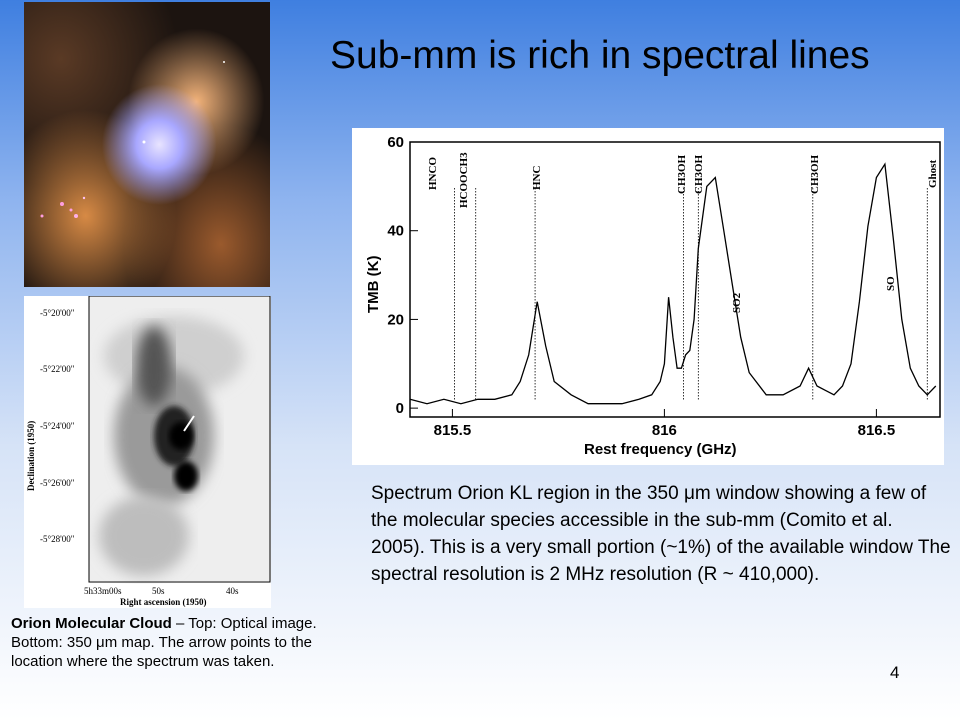 Image resolution: width=960 pixels, height=720 pixels. What do you see at coordinates (699, 174) in the screenshot?
I see `label-ch3oh-2: CH3OH` at bounding box center [699, 174].